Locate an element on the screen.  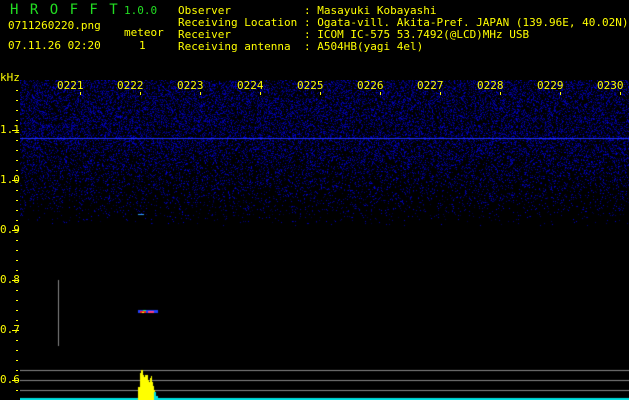
info-value: : Masayuki Kobayashi is located at coordinates (370, 10).